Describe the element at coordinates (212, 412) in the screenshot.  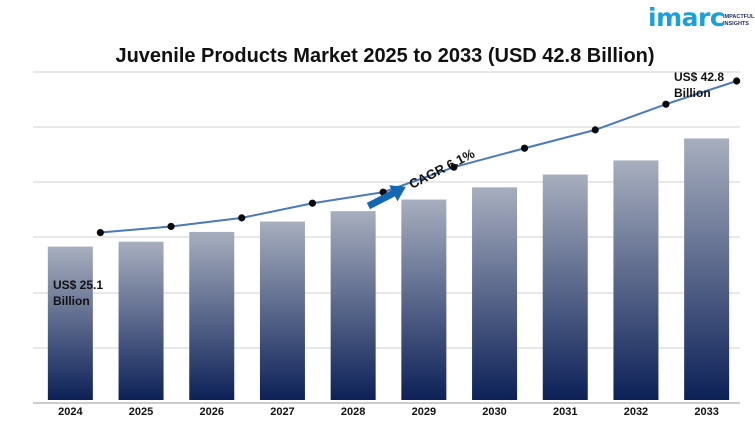
I see `x-tick-label-2026: 2026` at that location.